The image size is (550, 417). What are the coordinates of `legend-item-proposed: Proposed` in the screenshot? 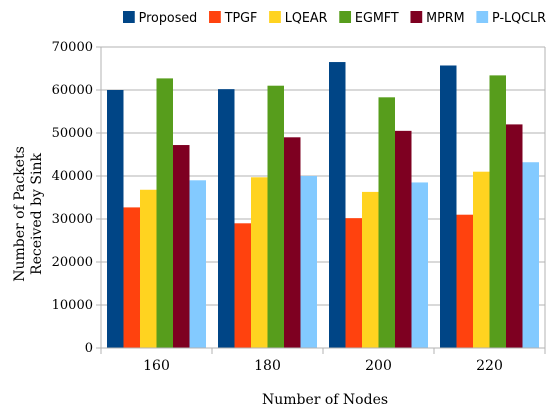 It's located at (160, 18).